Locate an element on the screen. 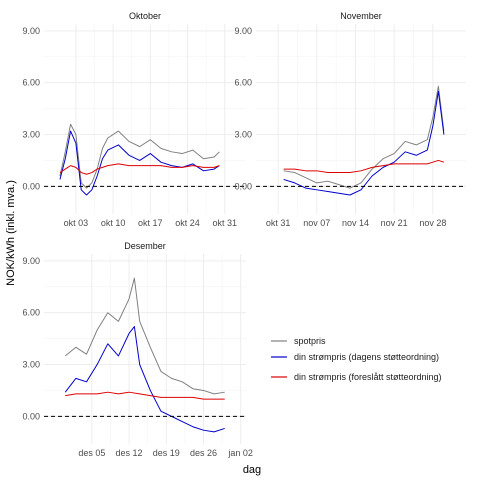 This screenshot has height=480, width=480. x-tick-label: okt 24 is located at coordinates (187, 223).